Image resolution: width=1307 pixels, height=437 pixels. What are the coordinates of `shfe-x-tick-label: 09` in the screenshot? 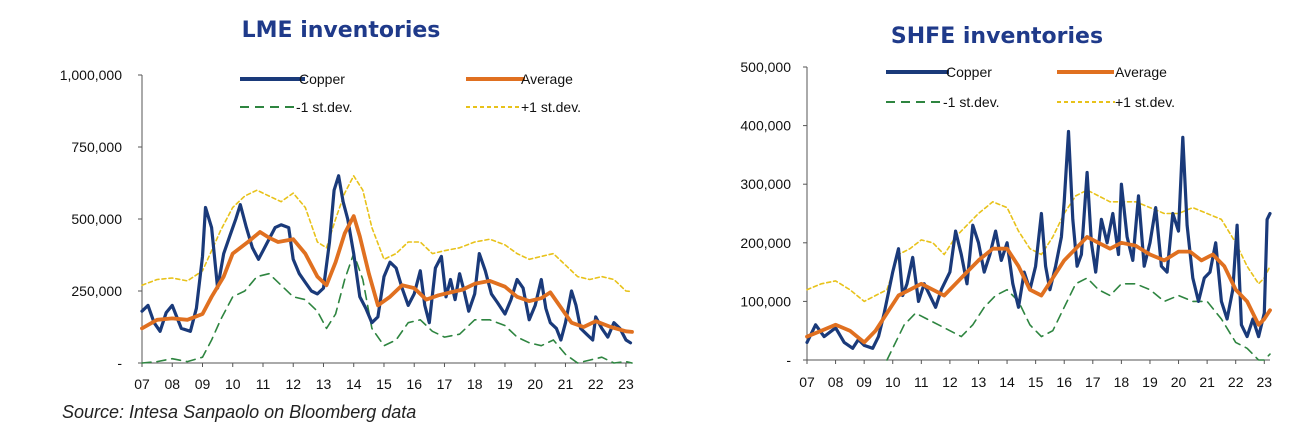 It's located at (864, 382).